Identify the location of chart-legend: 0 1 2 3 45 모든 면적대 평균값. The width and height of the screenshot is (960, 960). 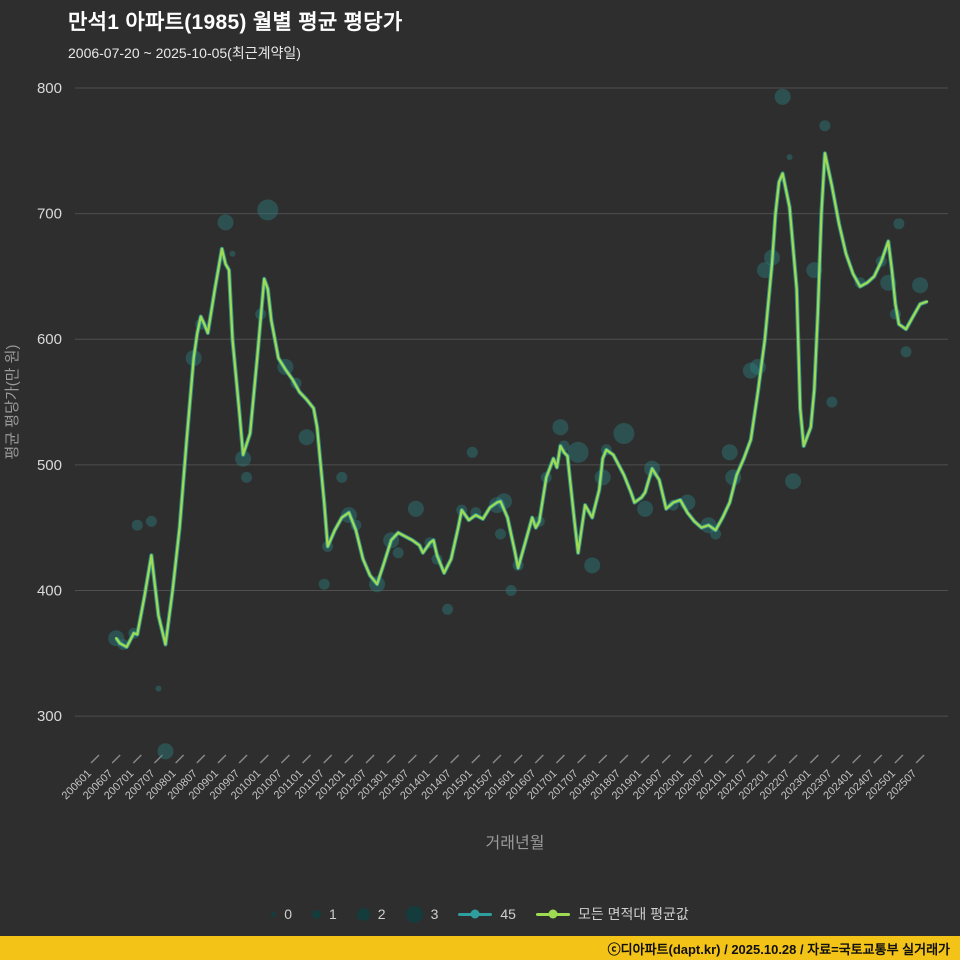
(480, 914).